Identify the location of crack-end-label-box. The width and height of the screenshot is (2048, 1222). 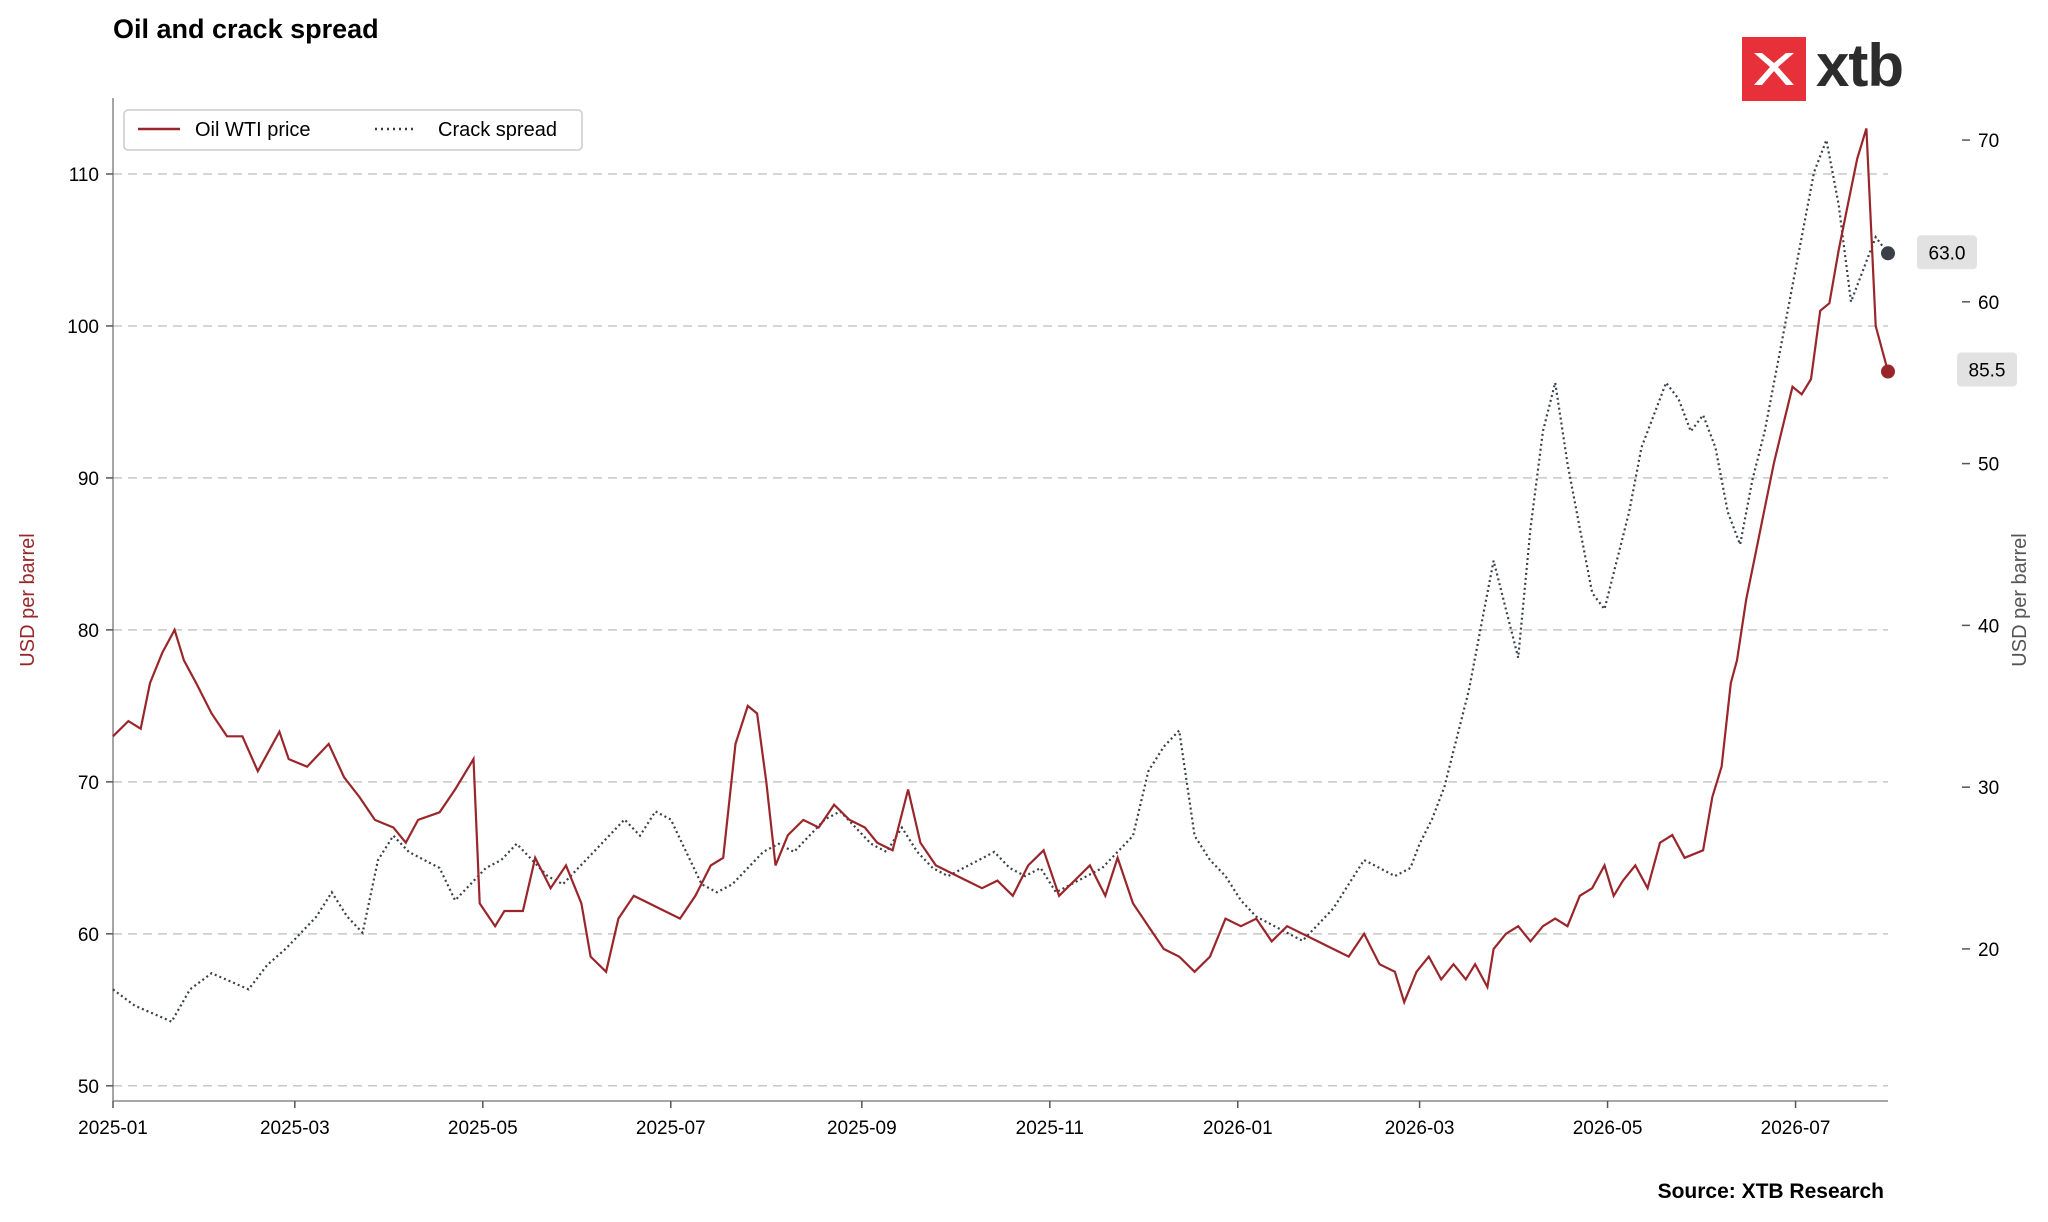
(1947, 252).